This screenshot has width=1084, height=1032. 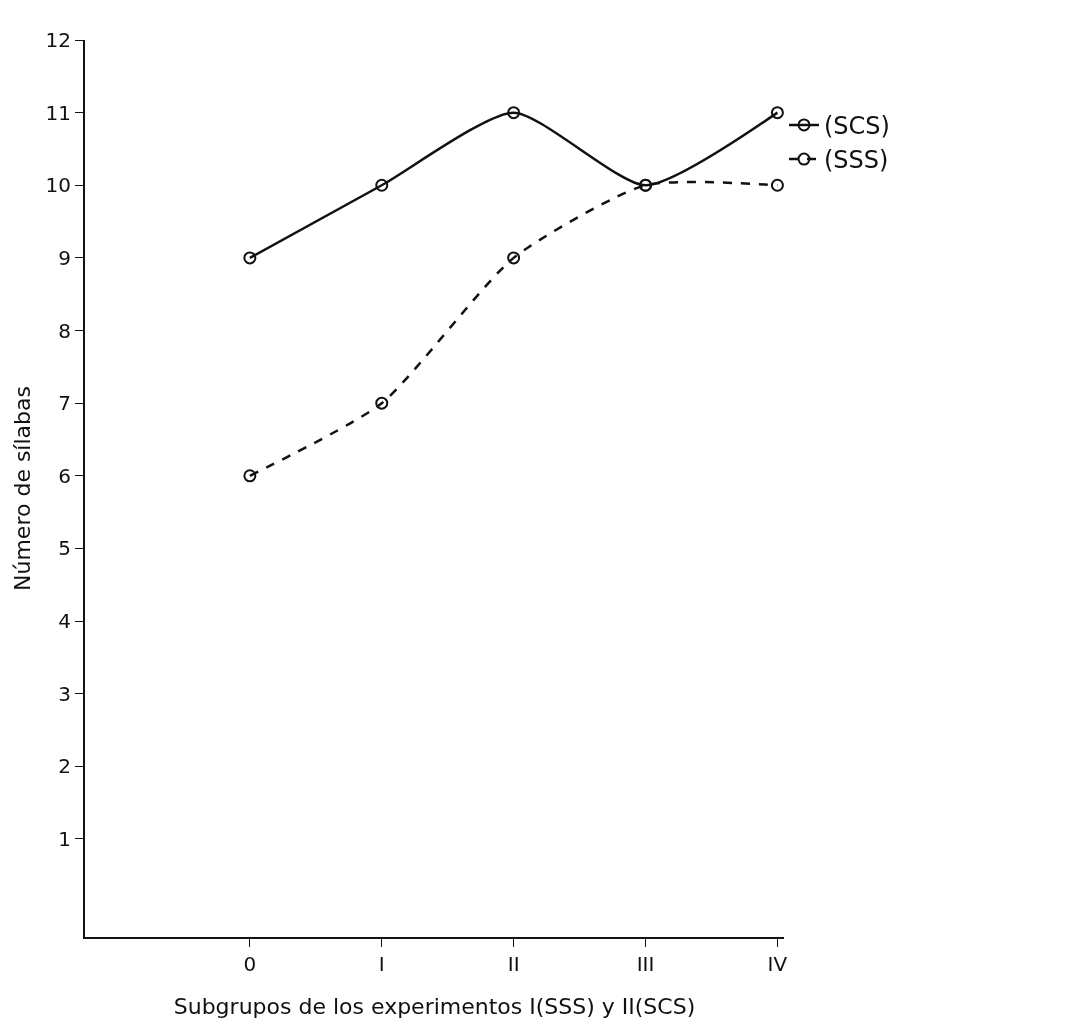 What do you see at coordinates (64, 403) in the screenshot?
I see `y-tick-label: 7` at bounding box center [64, 403].